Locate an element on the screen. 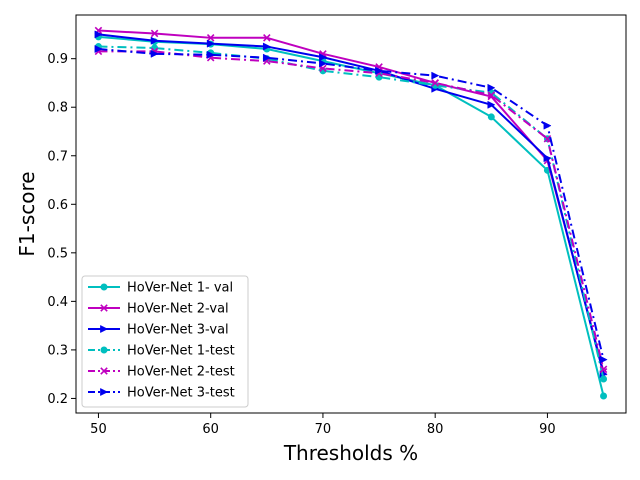 This screenshot has width=640, height=480. legend-label: HoVer-Net 3-val is located at coordinates (178, 330).